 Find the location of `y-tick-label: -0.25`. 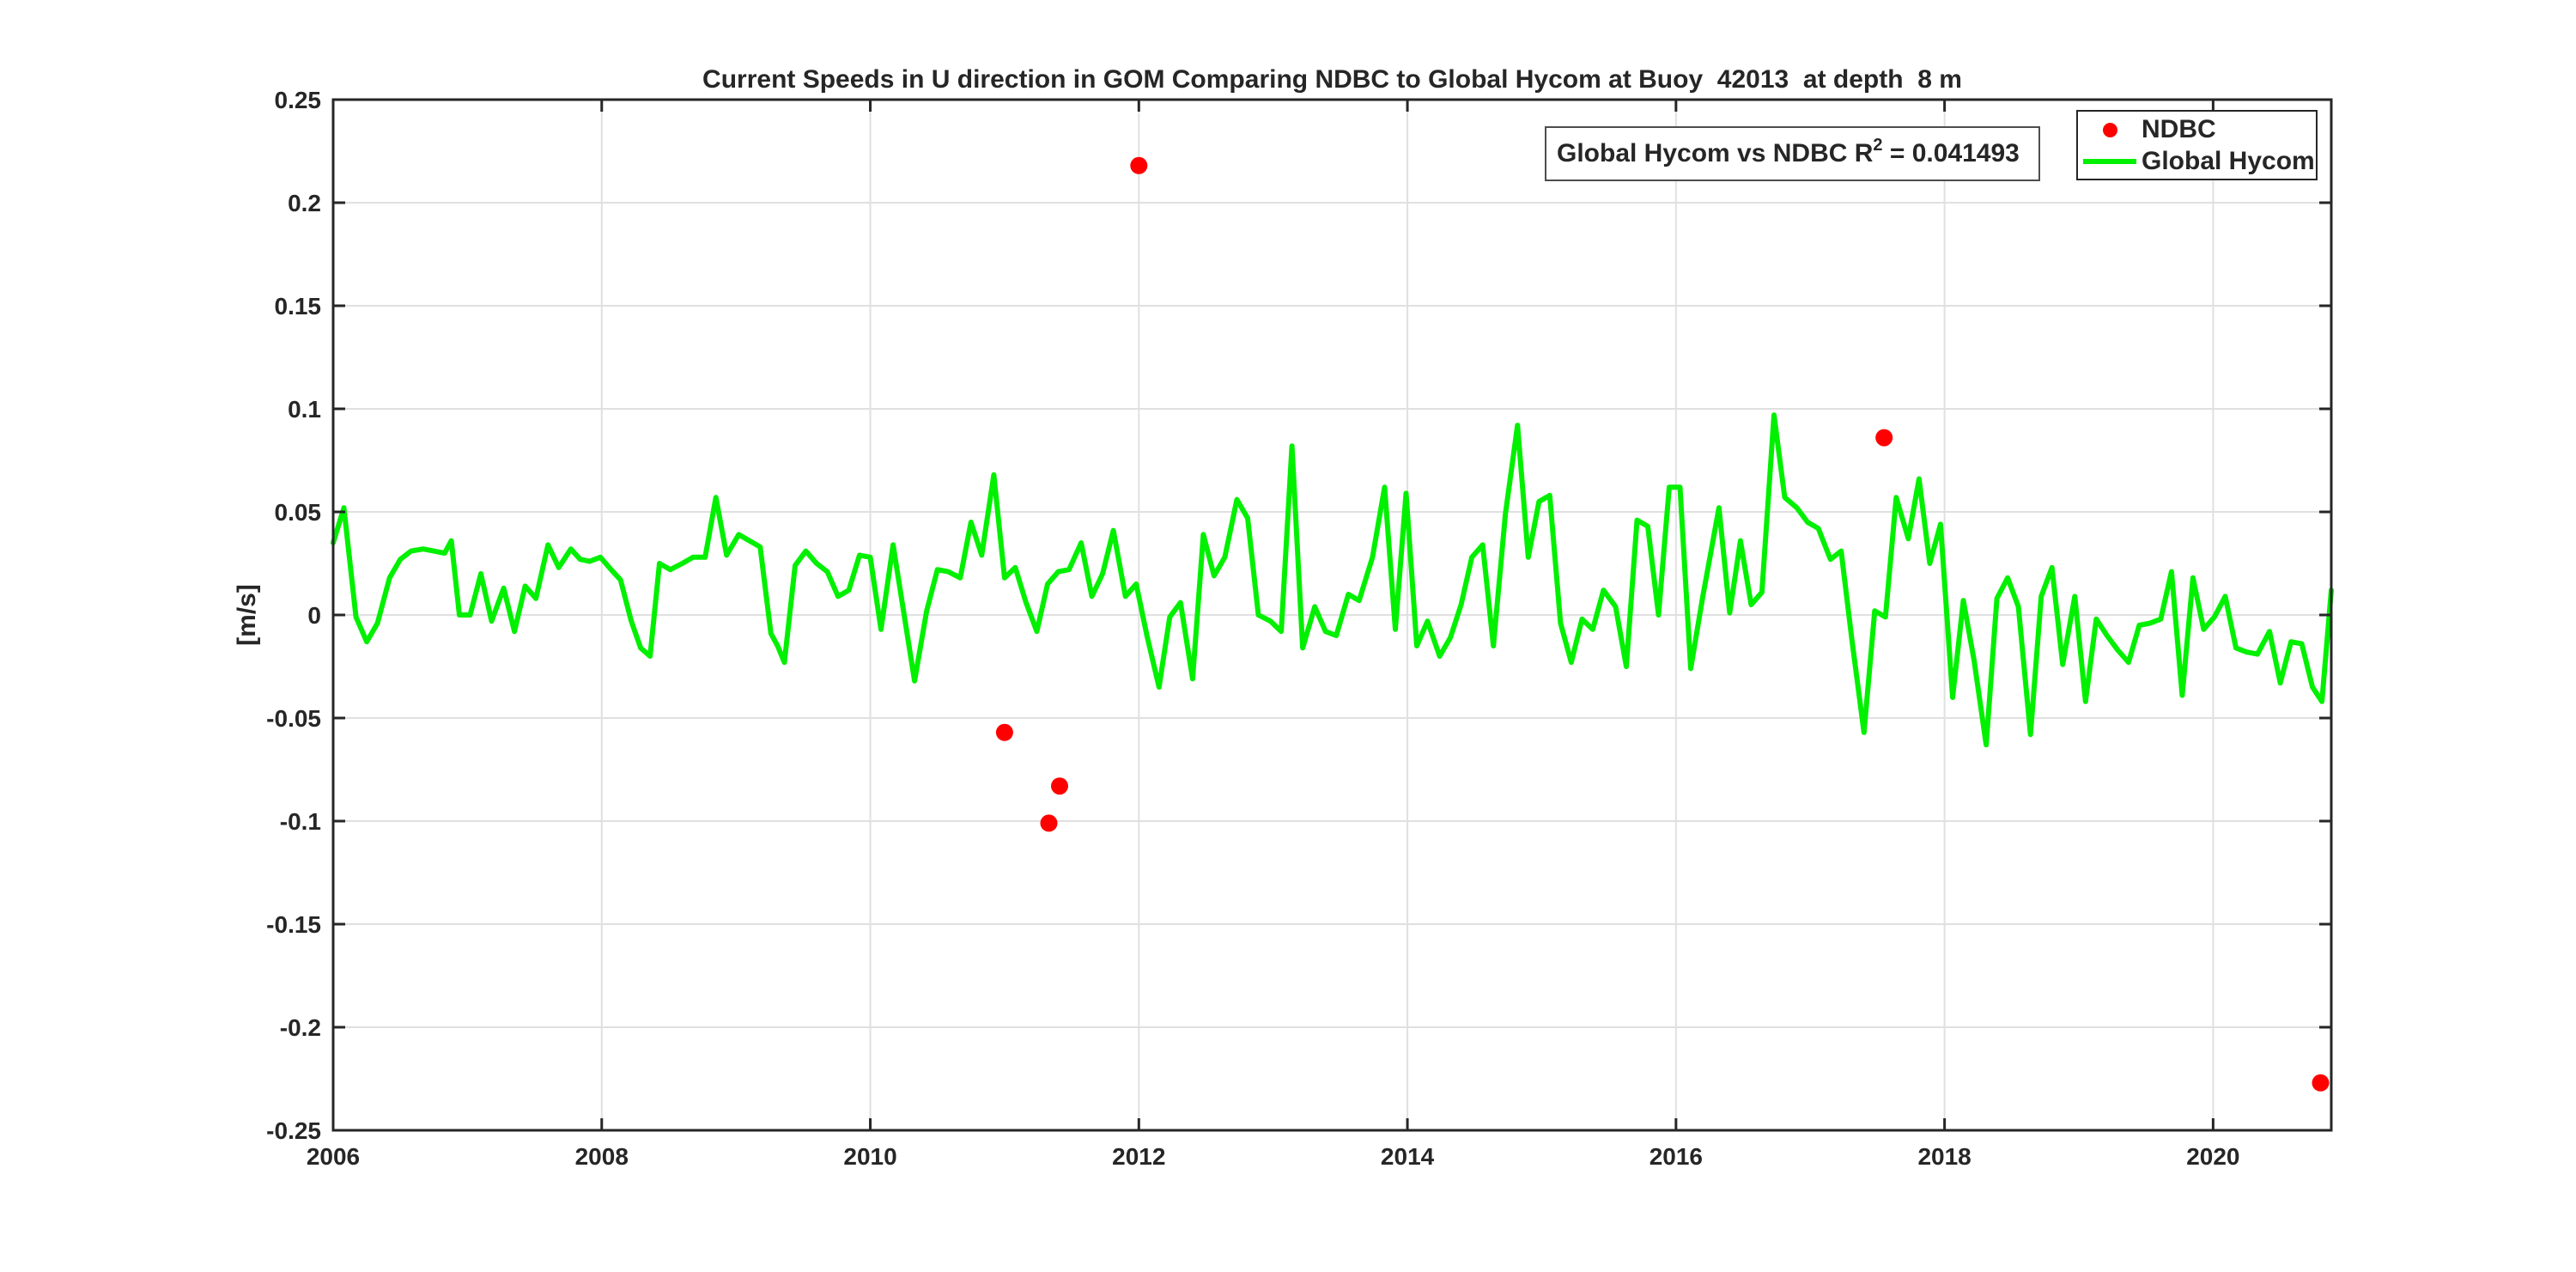

y-tick-label: -0.25 is located at coordinates (293, 1130).